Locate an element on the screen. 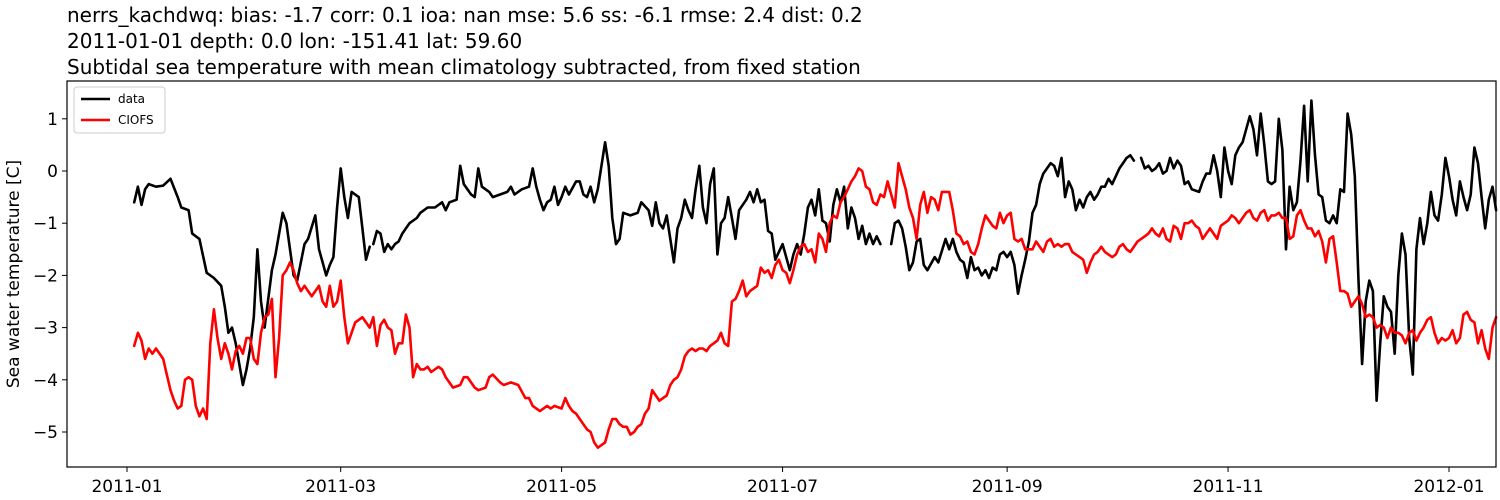 The height and width of the screenshot is (500, 1500). x-tick-label: 2012-01 is located at coordinates (1448, 487).